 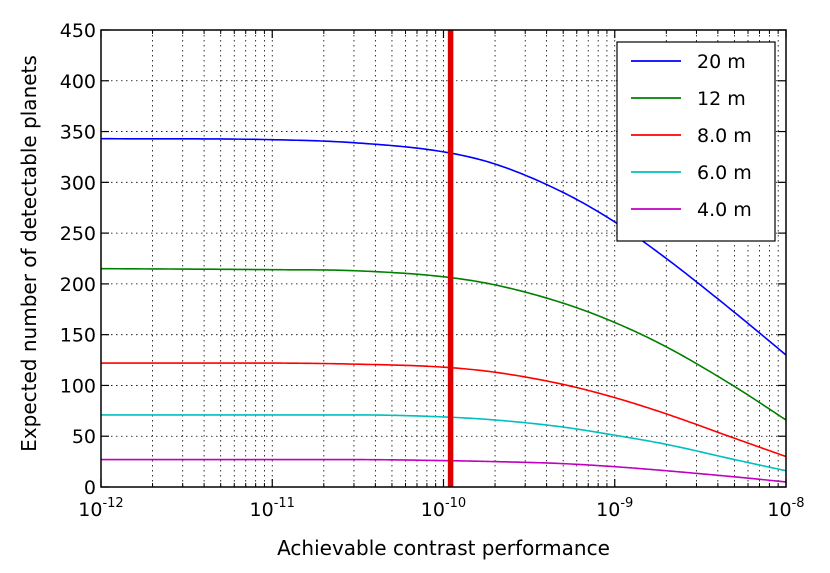 What do you see at coordinates (724, 173) in the screenshot?
I see `legend-label: 6.0 m` at bounding box center [724, 173].